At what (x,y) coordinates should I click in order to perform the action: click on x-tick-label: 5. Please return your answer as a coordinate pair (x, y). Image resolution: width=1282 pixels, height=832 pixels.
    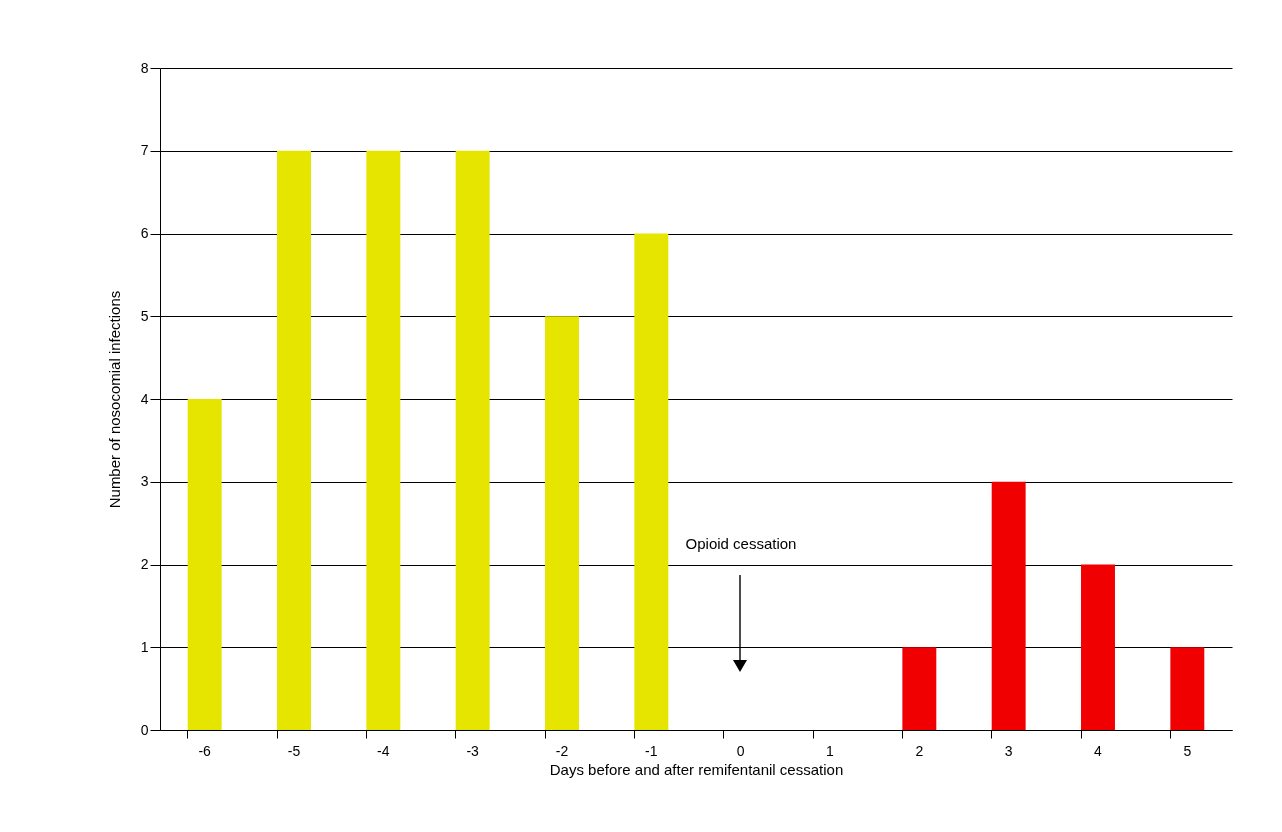
    Looking at the image, I should click on (1187, 750).